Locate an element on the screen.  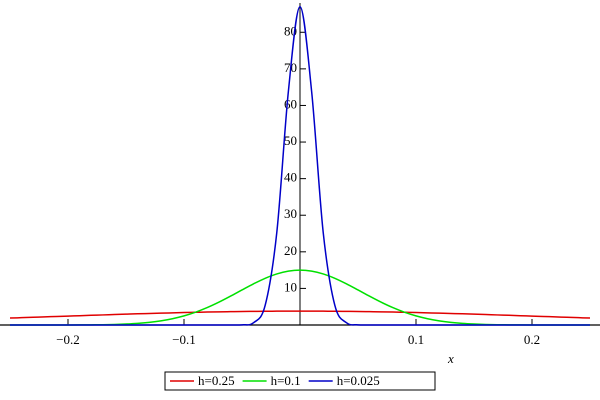
legend: h=0.25 h=0.1 h=0.025 is located at coordinates (300, 381).